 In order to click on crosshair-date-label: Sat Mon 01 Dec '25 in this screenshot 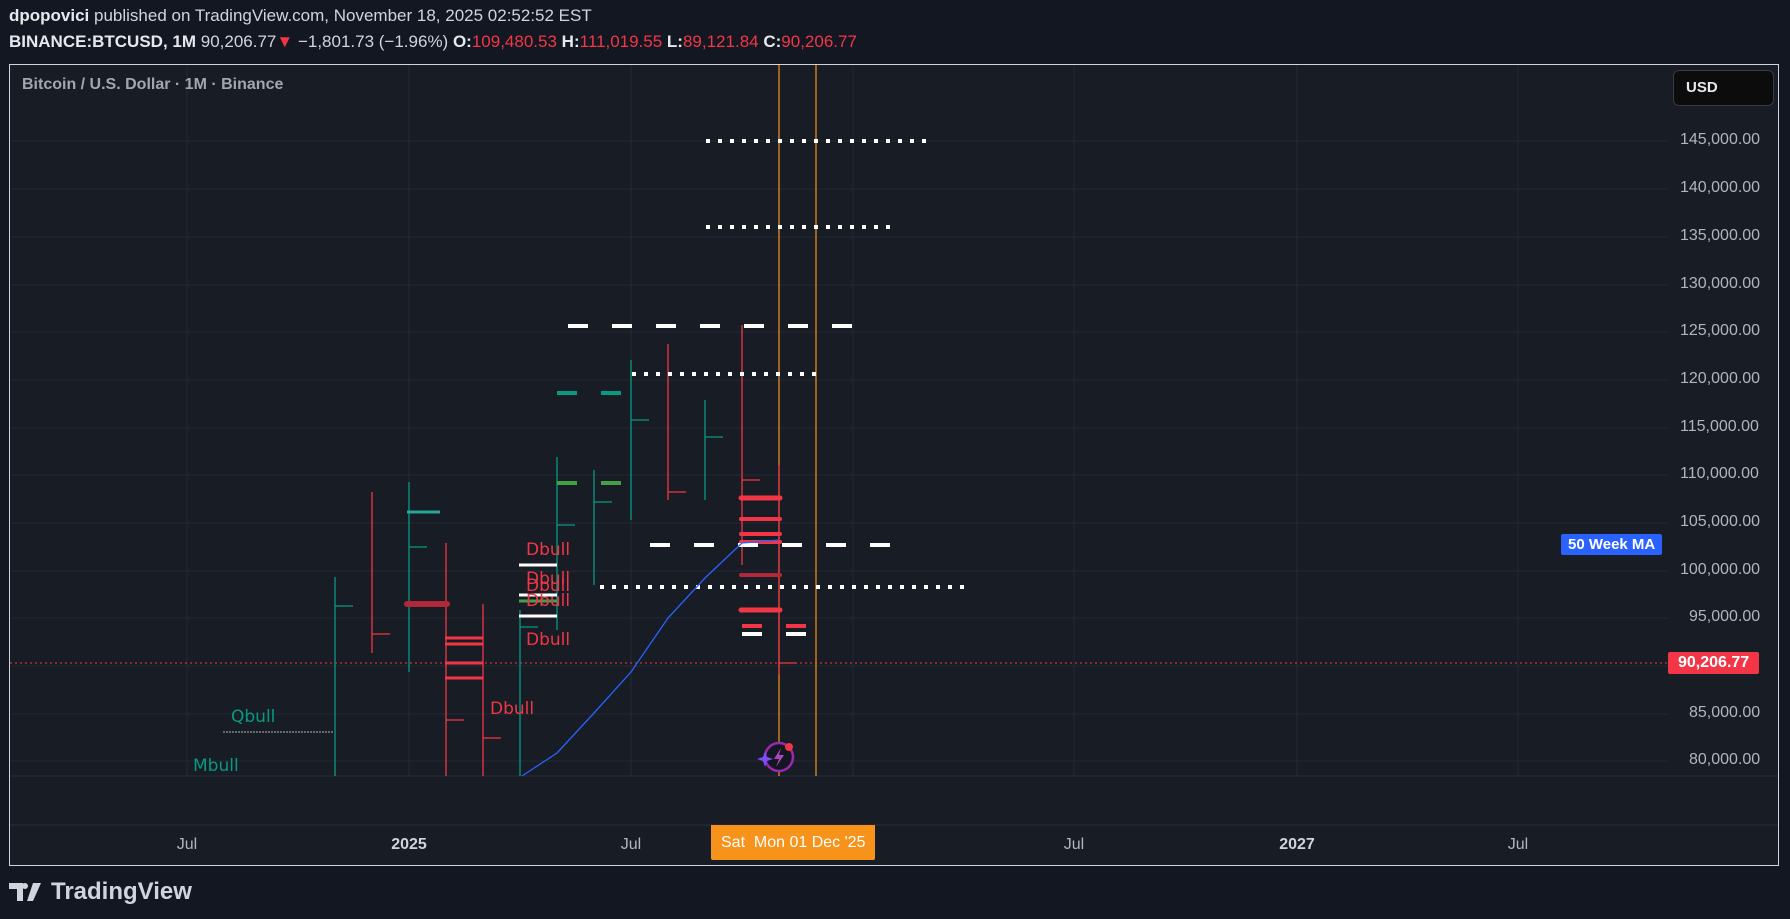, I will do `click(793, 842)`.